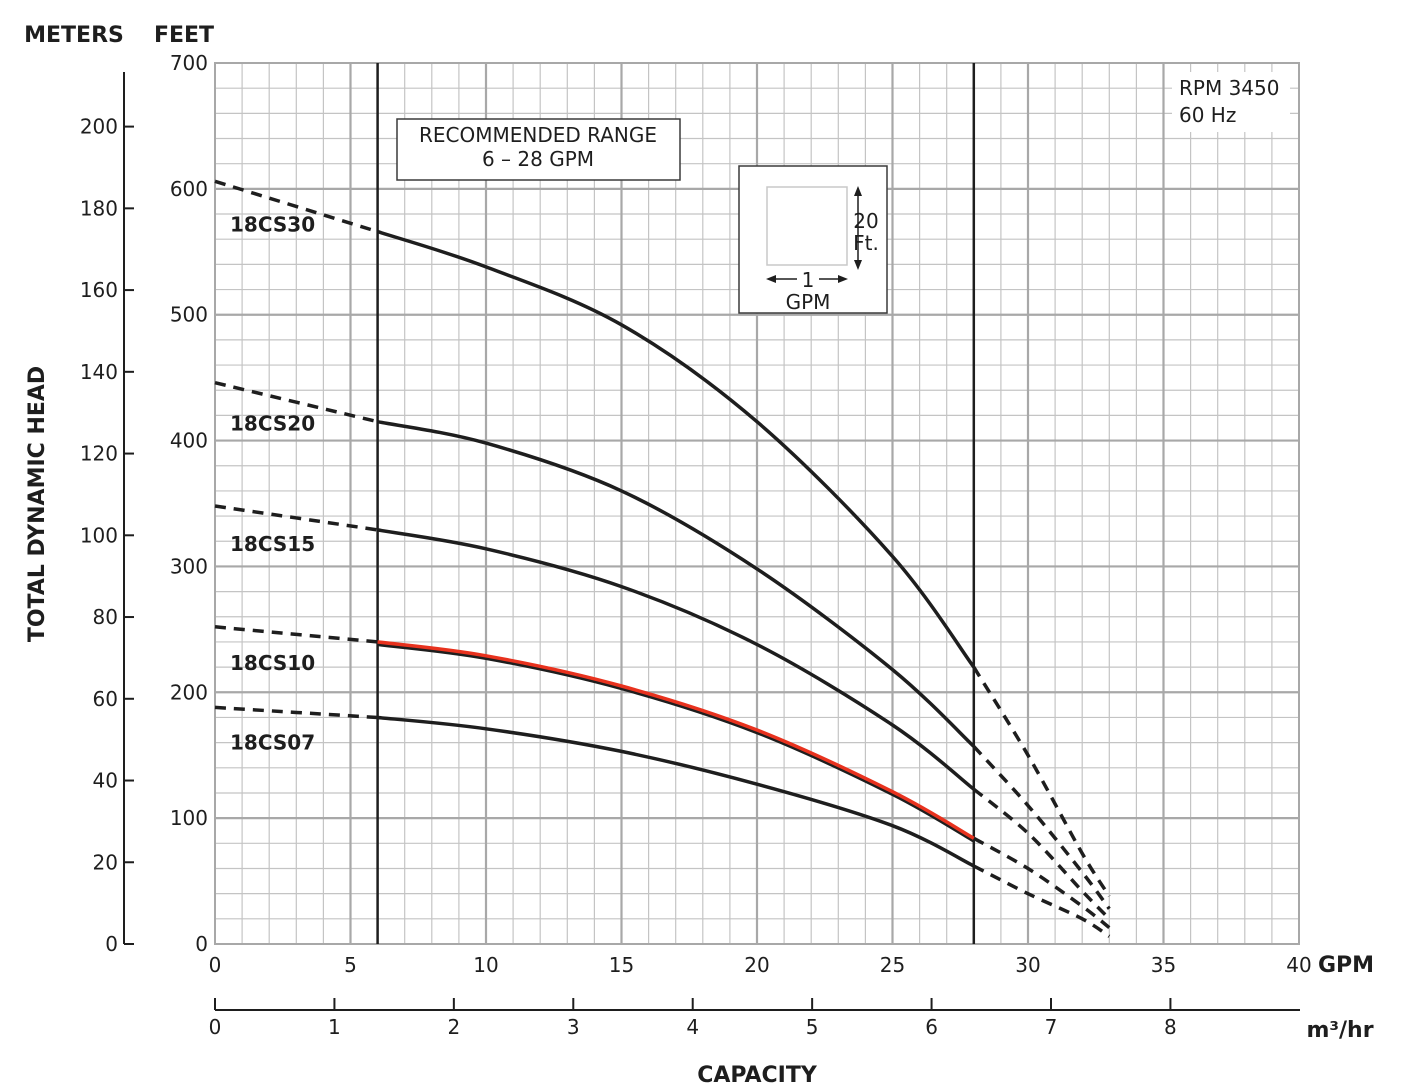 The width and height of the screenshot is (1410, 1088). What do you see at coordinates (296, 206) in the screenshot?
I see `curve-18cs30-dashed-left` at bounding box center [296, 206].